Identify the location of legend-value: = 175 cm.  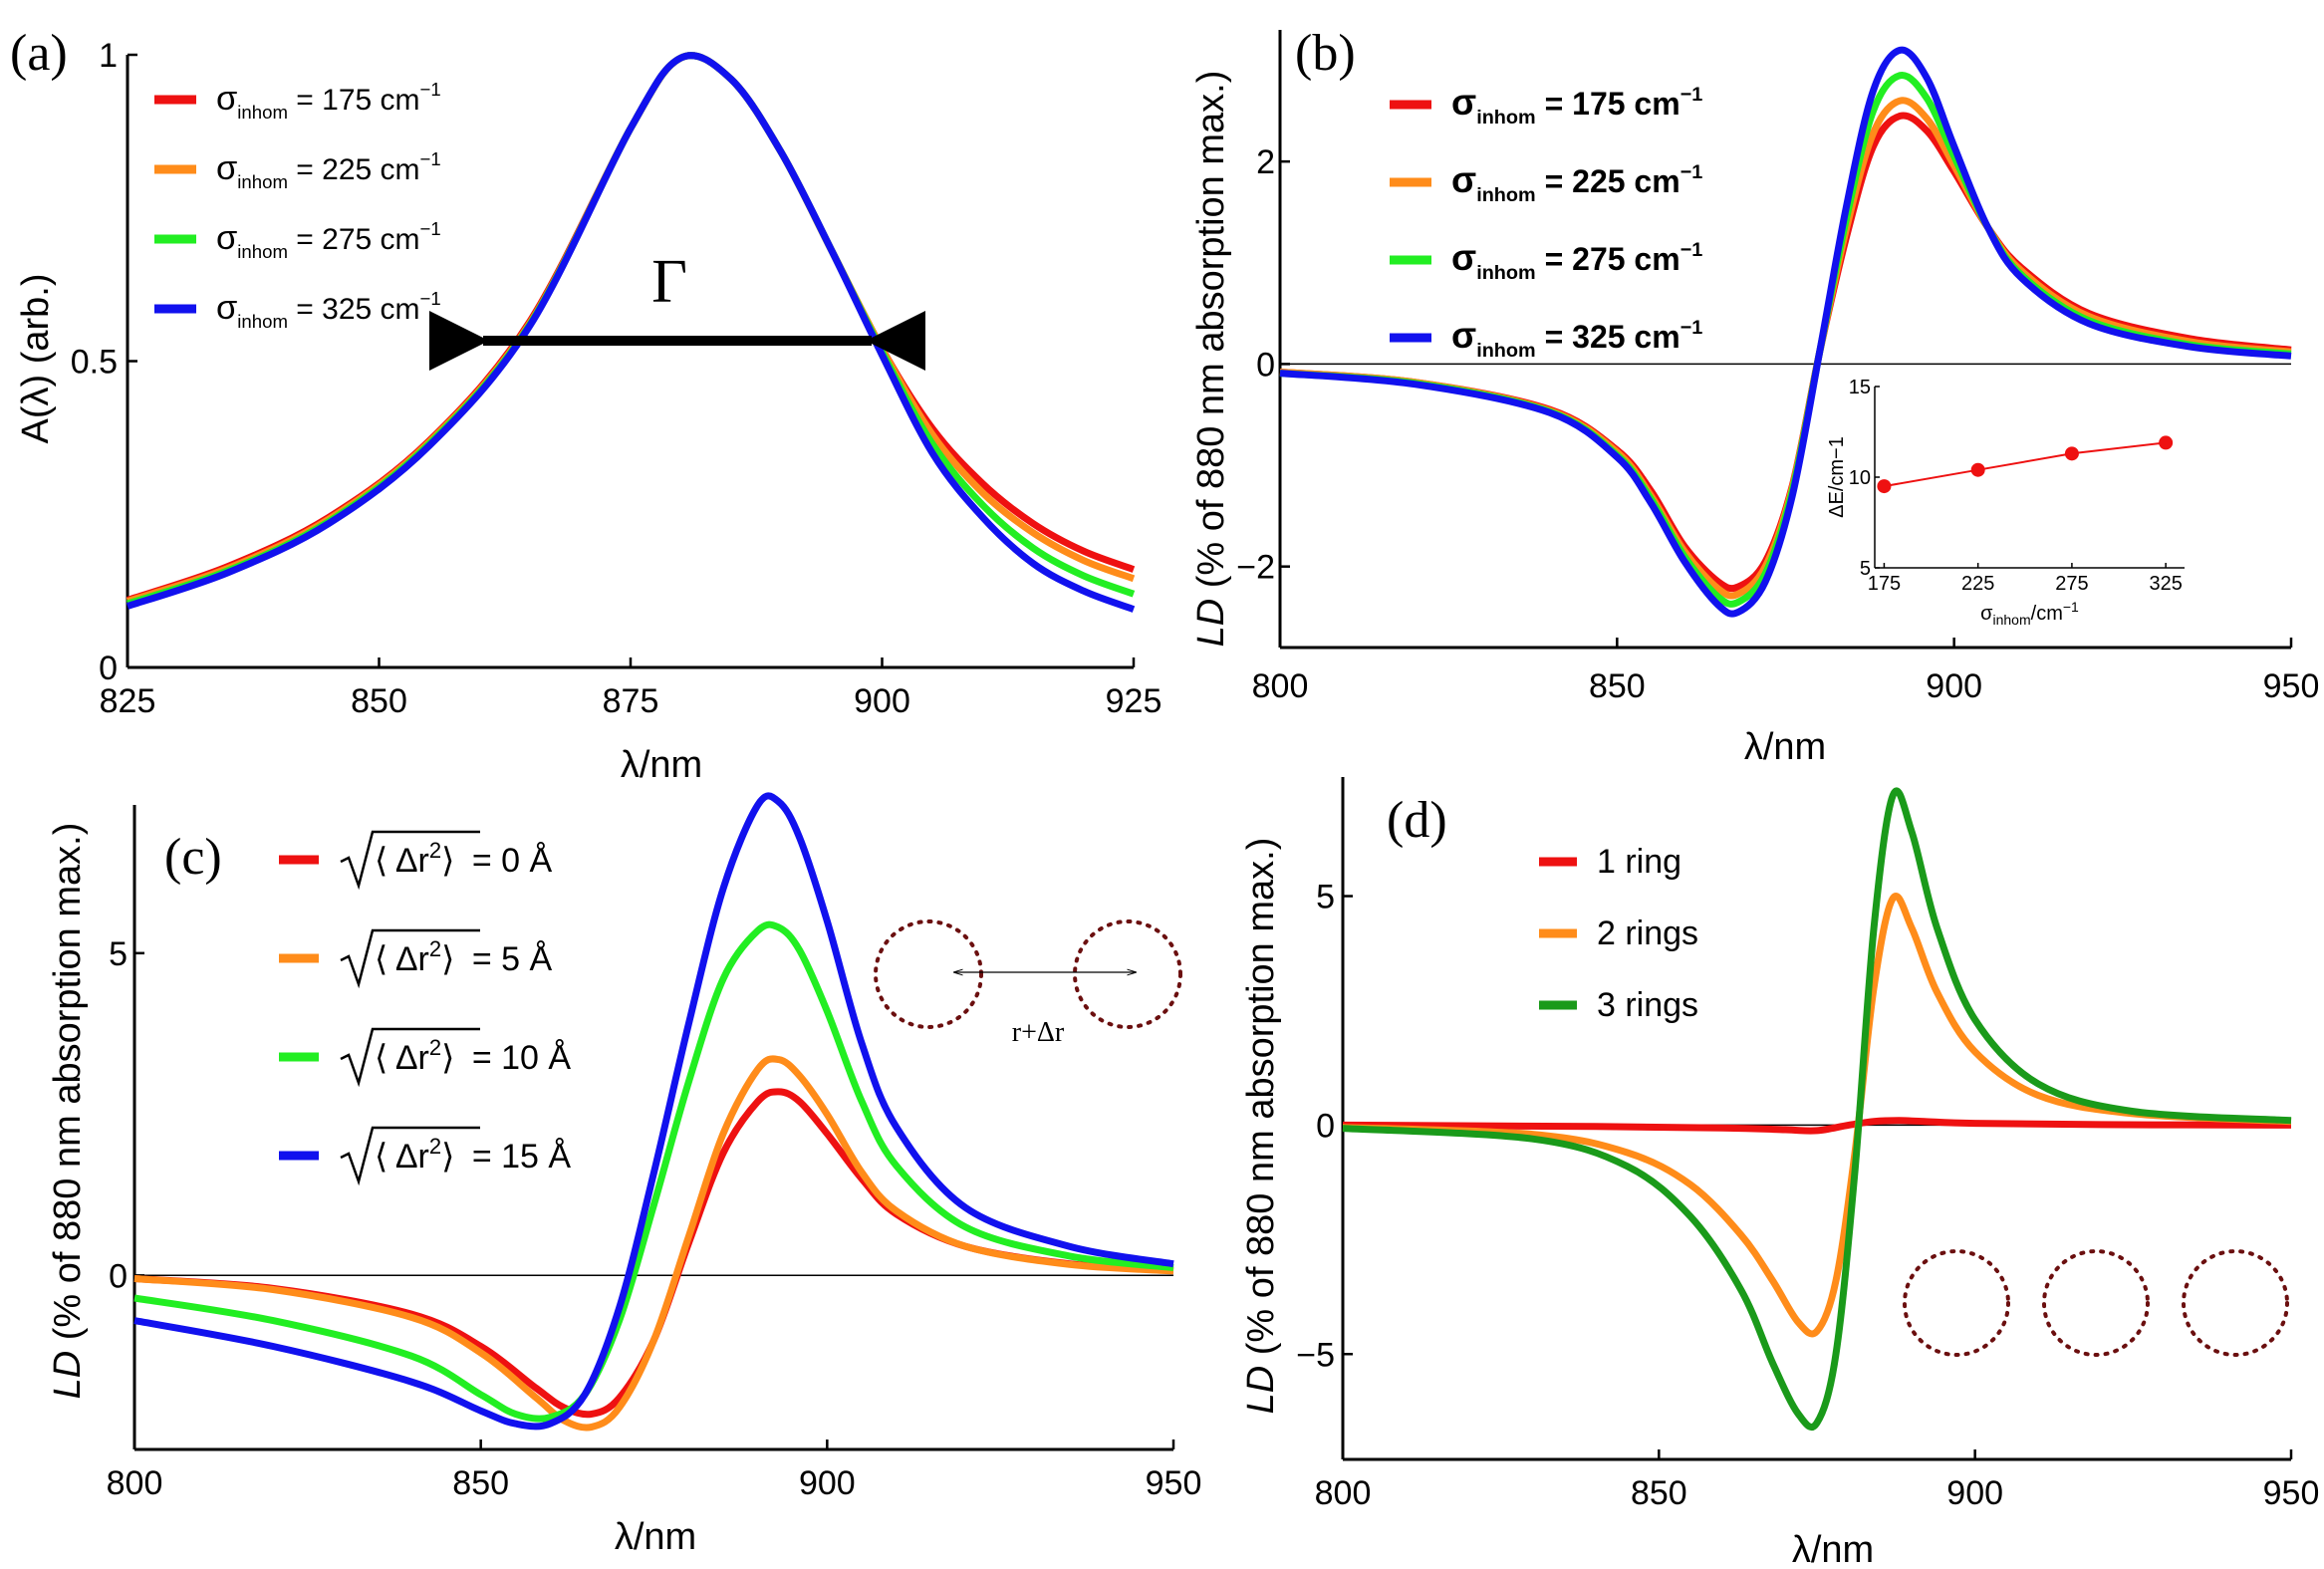
(354, 100).